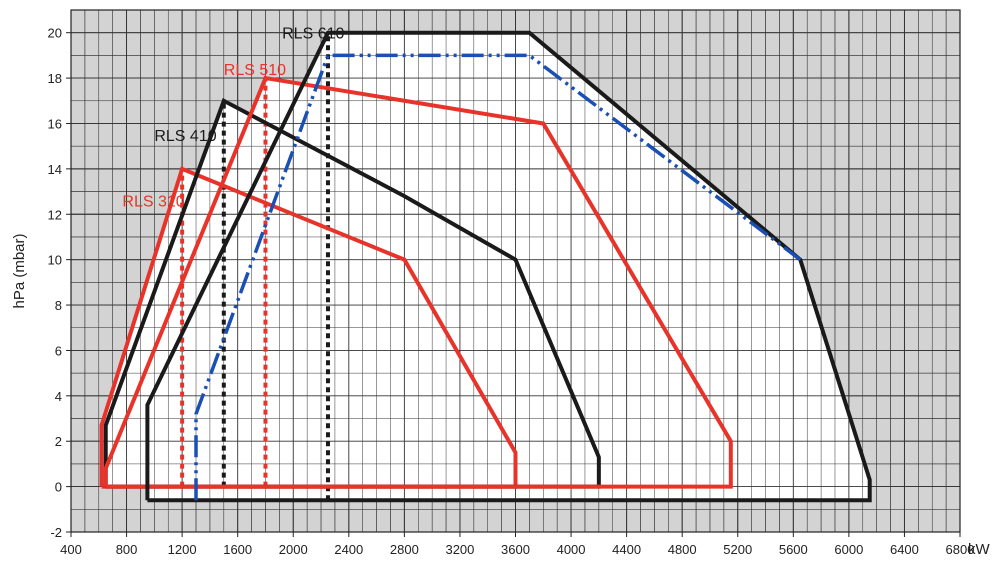  What do you see at coordinates (58, 487) in the screenshot?
I see `y-tick-label: 0` at bounding box center [58, 487].